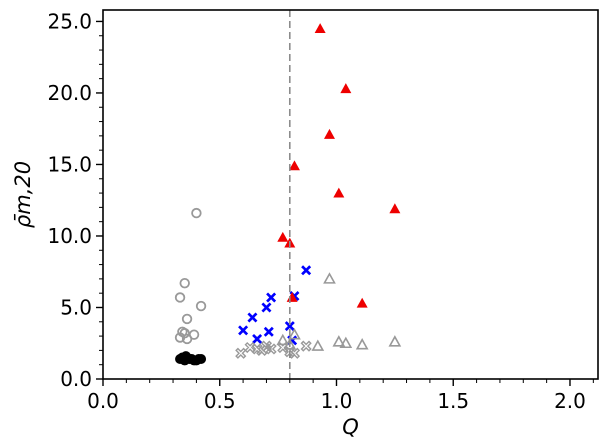 The image size is (608, 448). I want to click on x-tick-label: 1.5, so click(453, 401).